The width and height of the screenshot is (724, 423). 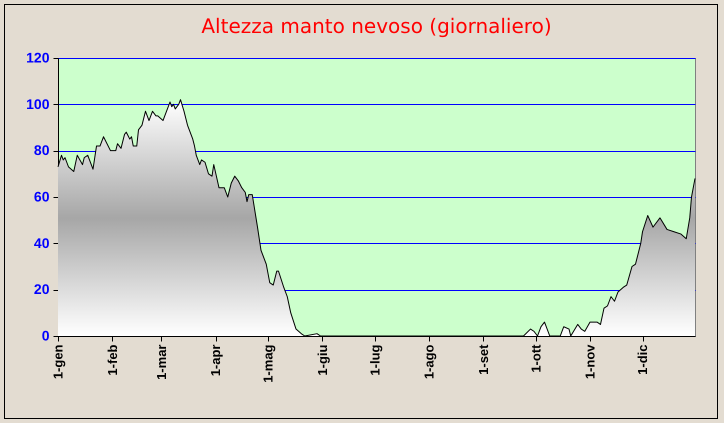 What do you see at coordinates (374, 360) in the screenshot?
I see `x-tick-label: 1-lug` at bounding box center [374, 360].